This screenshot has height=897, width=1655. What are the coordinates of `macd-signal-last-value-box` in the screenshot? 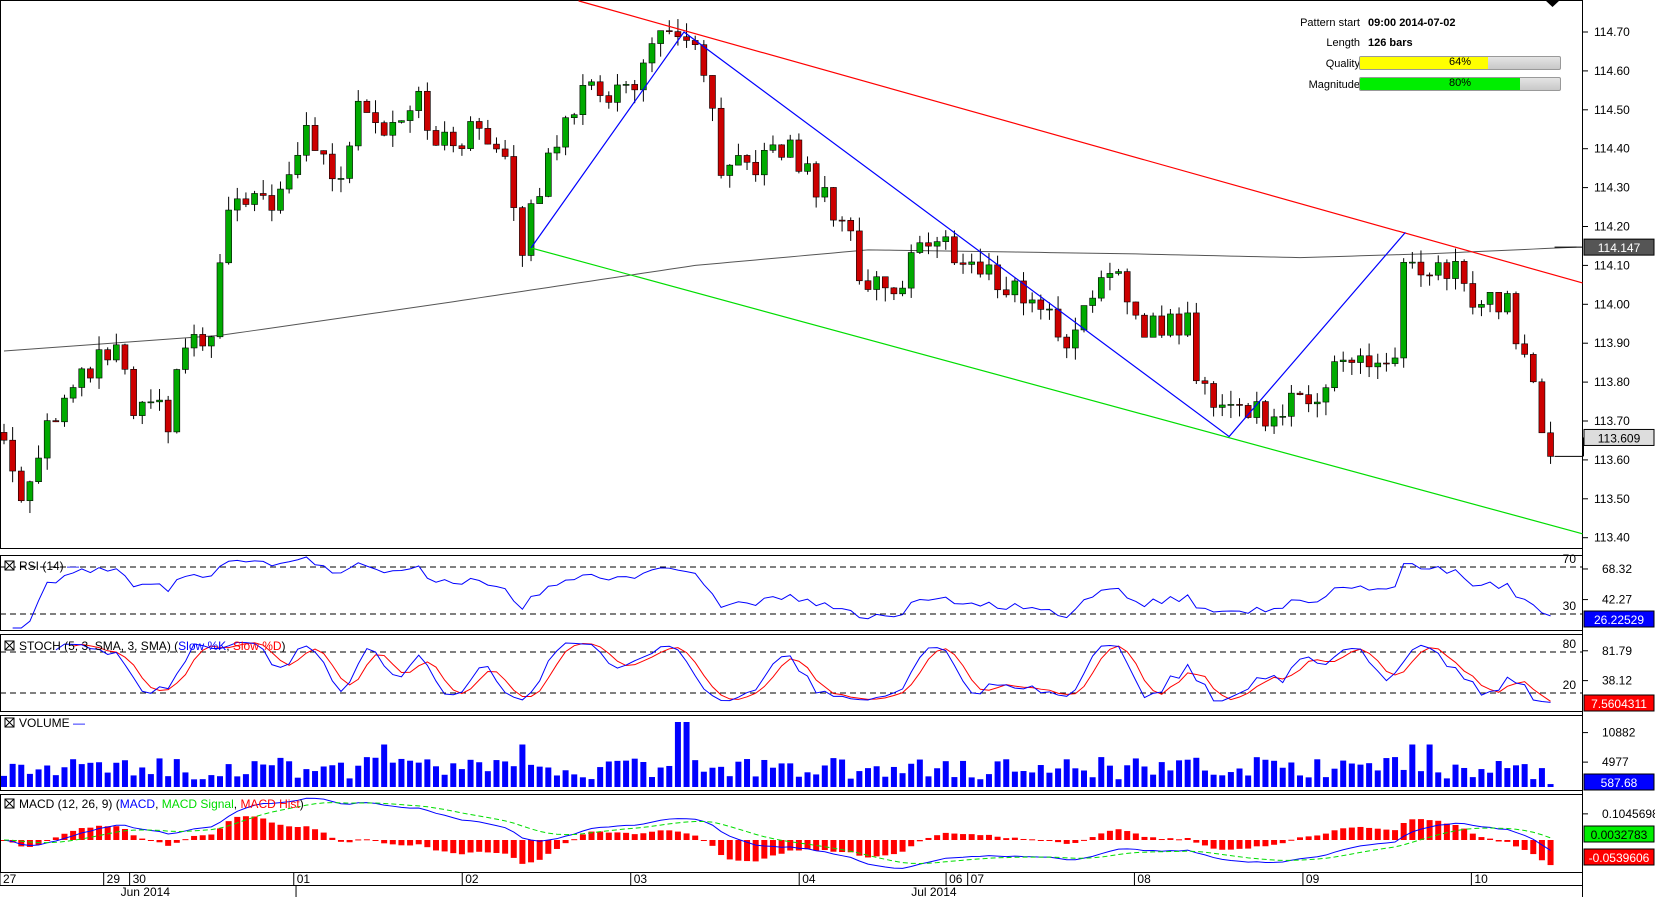 It's located at (1619, 834).